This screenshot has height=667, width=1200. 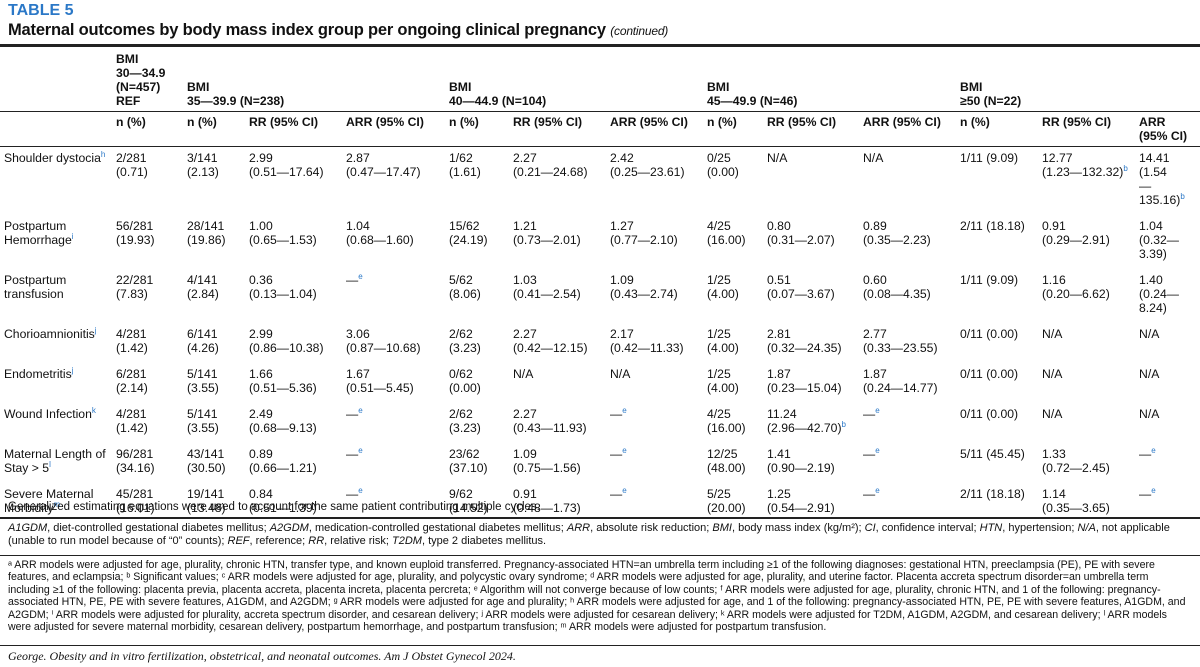 What do you see at coordinates (647, 165) in the screenshot?
I see `table-cell: 2.42 (0.25—23.61)` at bounding box center [647, 165].